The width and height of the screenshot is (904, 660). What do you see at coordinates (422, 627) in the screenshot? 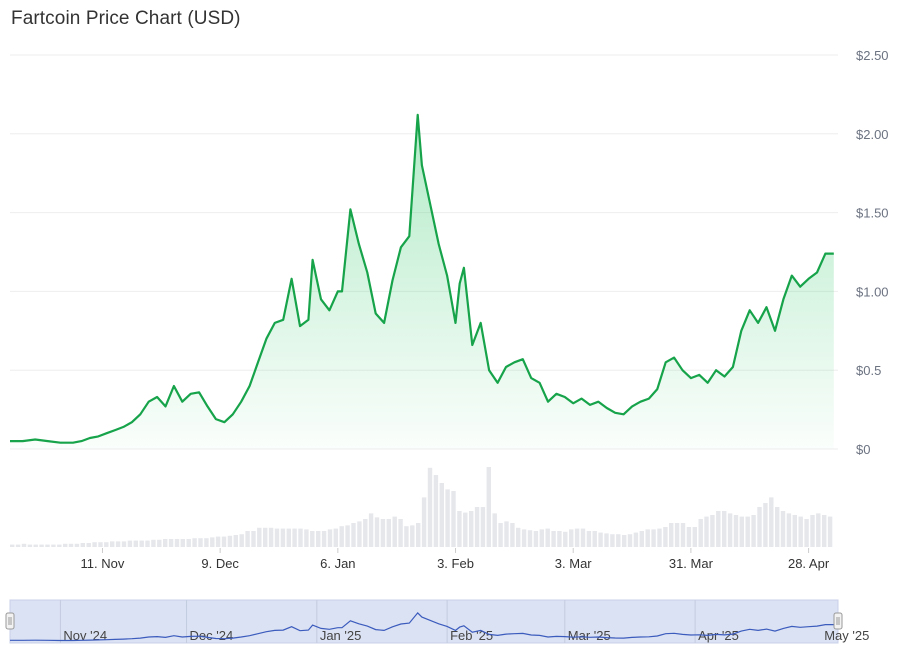
I see `navigator-series-line` at bounding box center [422, 627].